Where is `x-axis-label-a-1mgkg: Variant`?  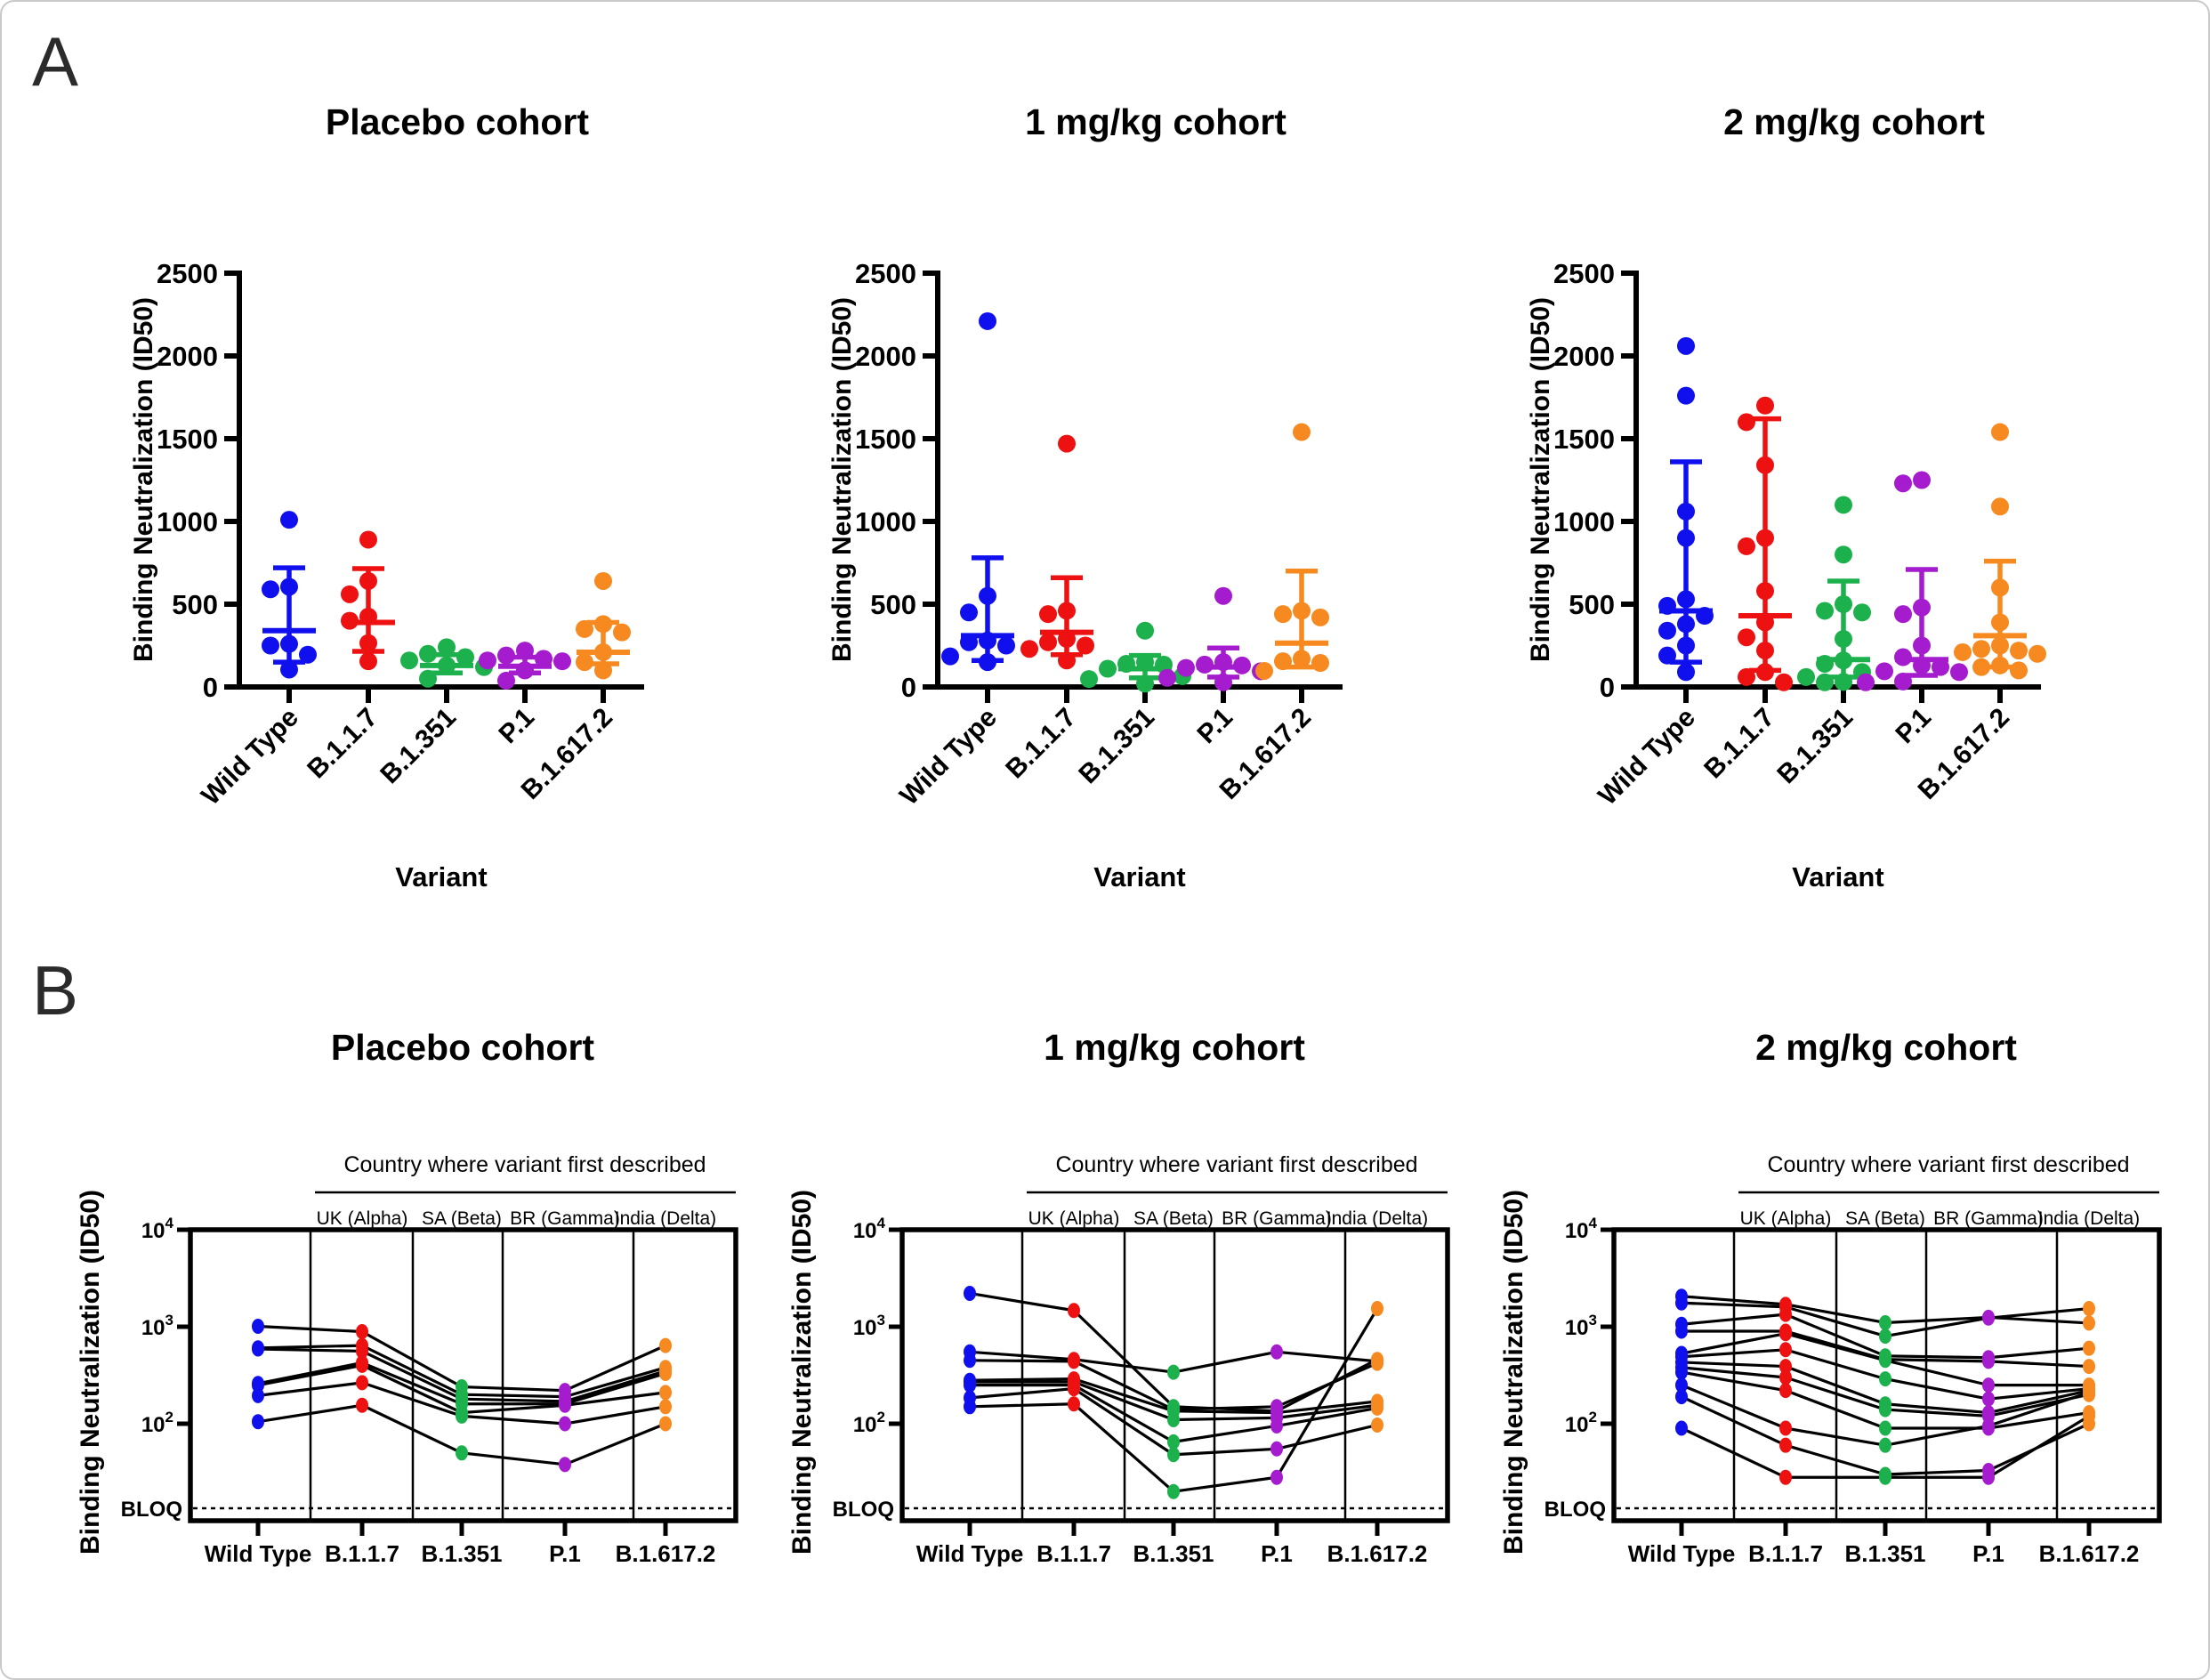
x-axis-label-a-1mgkg: Variant is located at coordinates (1139, 876).